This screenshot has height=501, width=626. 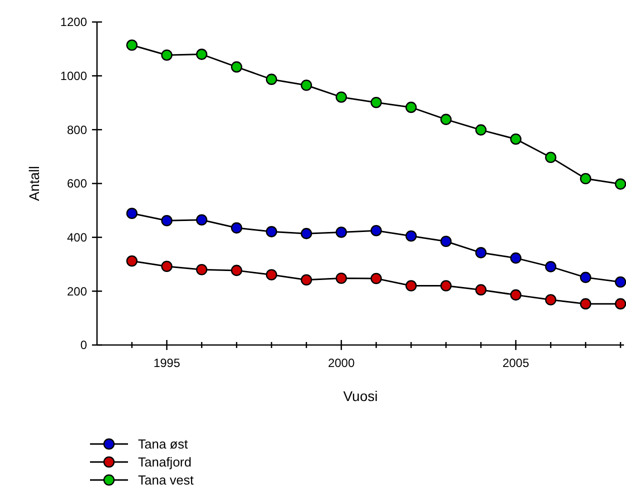 What do you see at coordinates (84, 345) in the screenshot?
I see `y-tick-label: 0` at bounding box center [84, 345].